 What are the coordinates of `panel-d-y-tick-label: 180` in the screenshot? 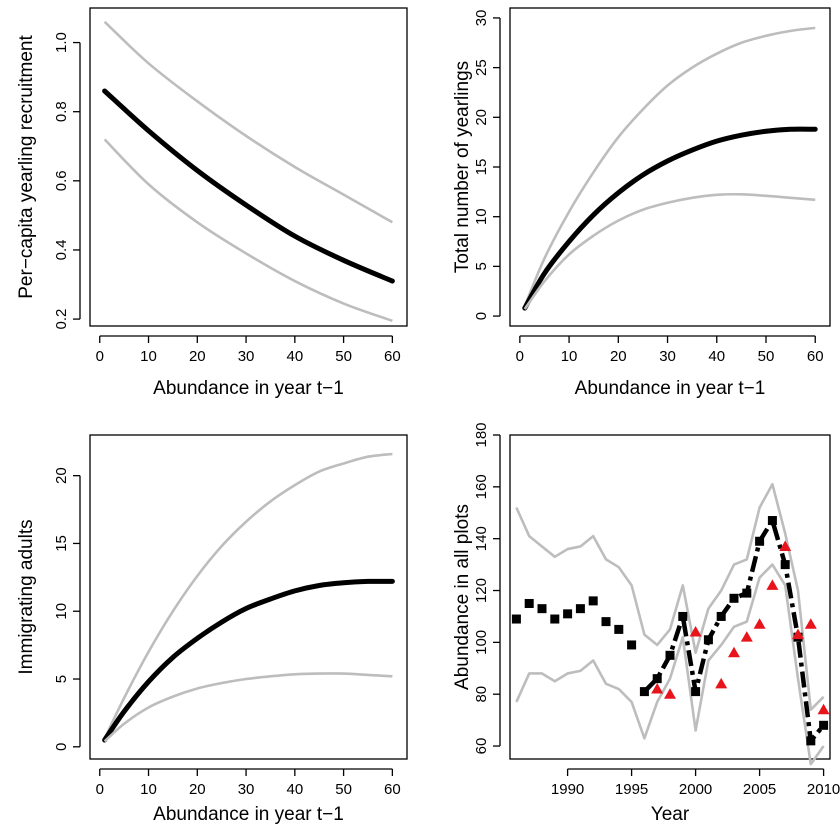 It's located at (481, 434).